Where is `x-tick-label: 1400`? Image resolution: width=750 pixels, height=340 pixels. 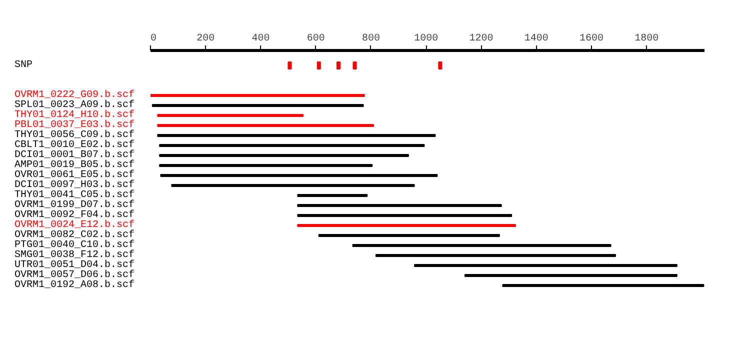
x-tick-label: 1400 is located at coordinates (536, 39).